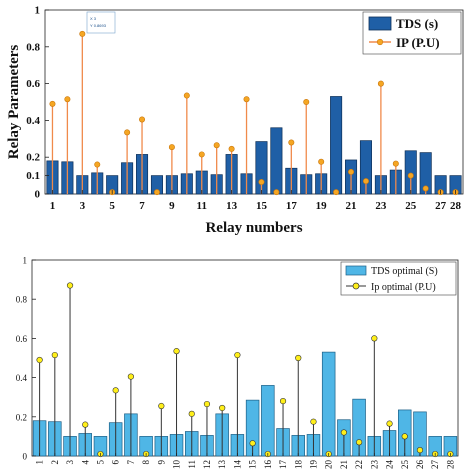 The height and width of the screenshot is (474, 474). Describe the element at coordinates (85, 462) in the screenshot. I see `x-tick-label: 4` at that location.